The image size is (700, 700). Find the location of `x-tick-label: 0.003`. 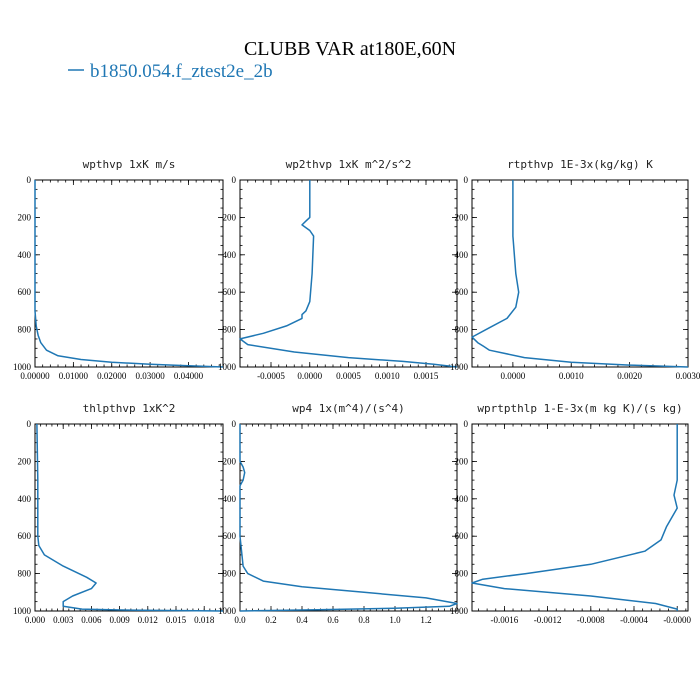

x-tick-label: 0.003 is located at coordinates (63, 620).